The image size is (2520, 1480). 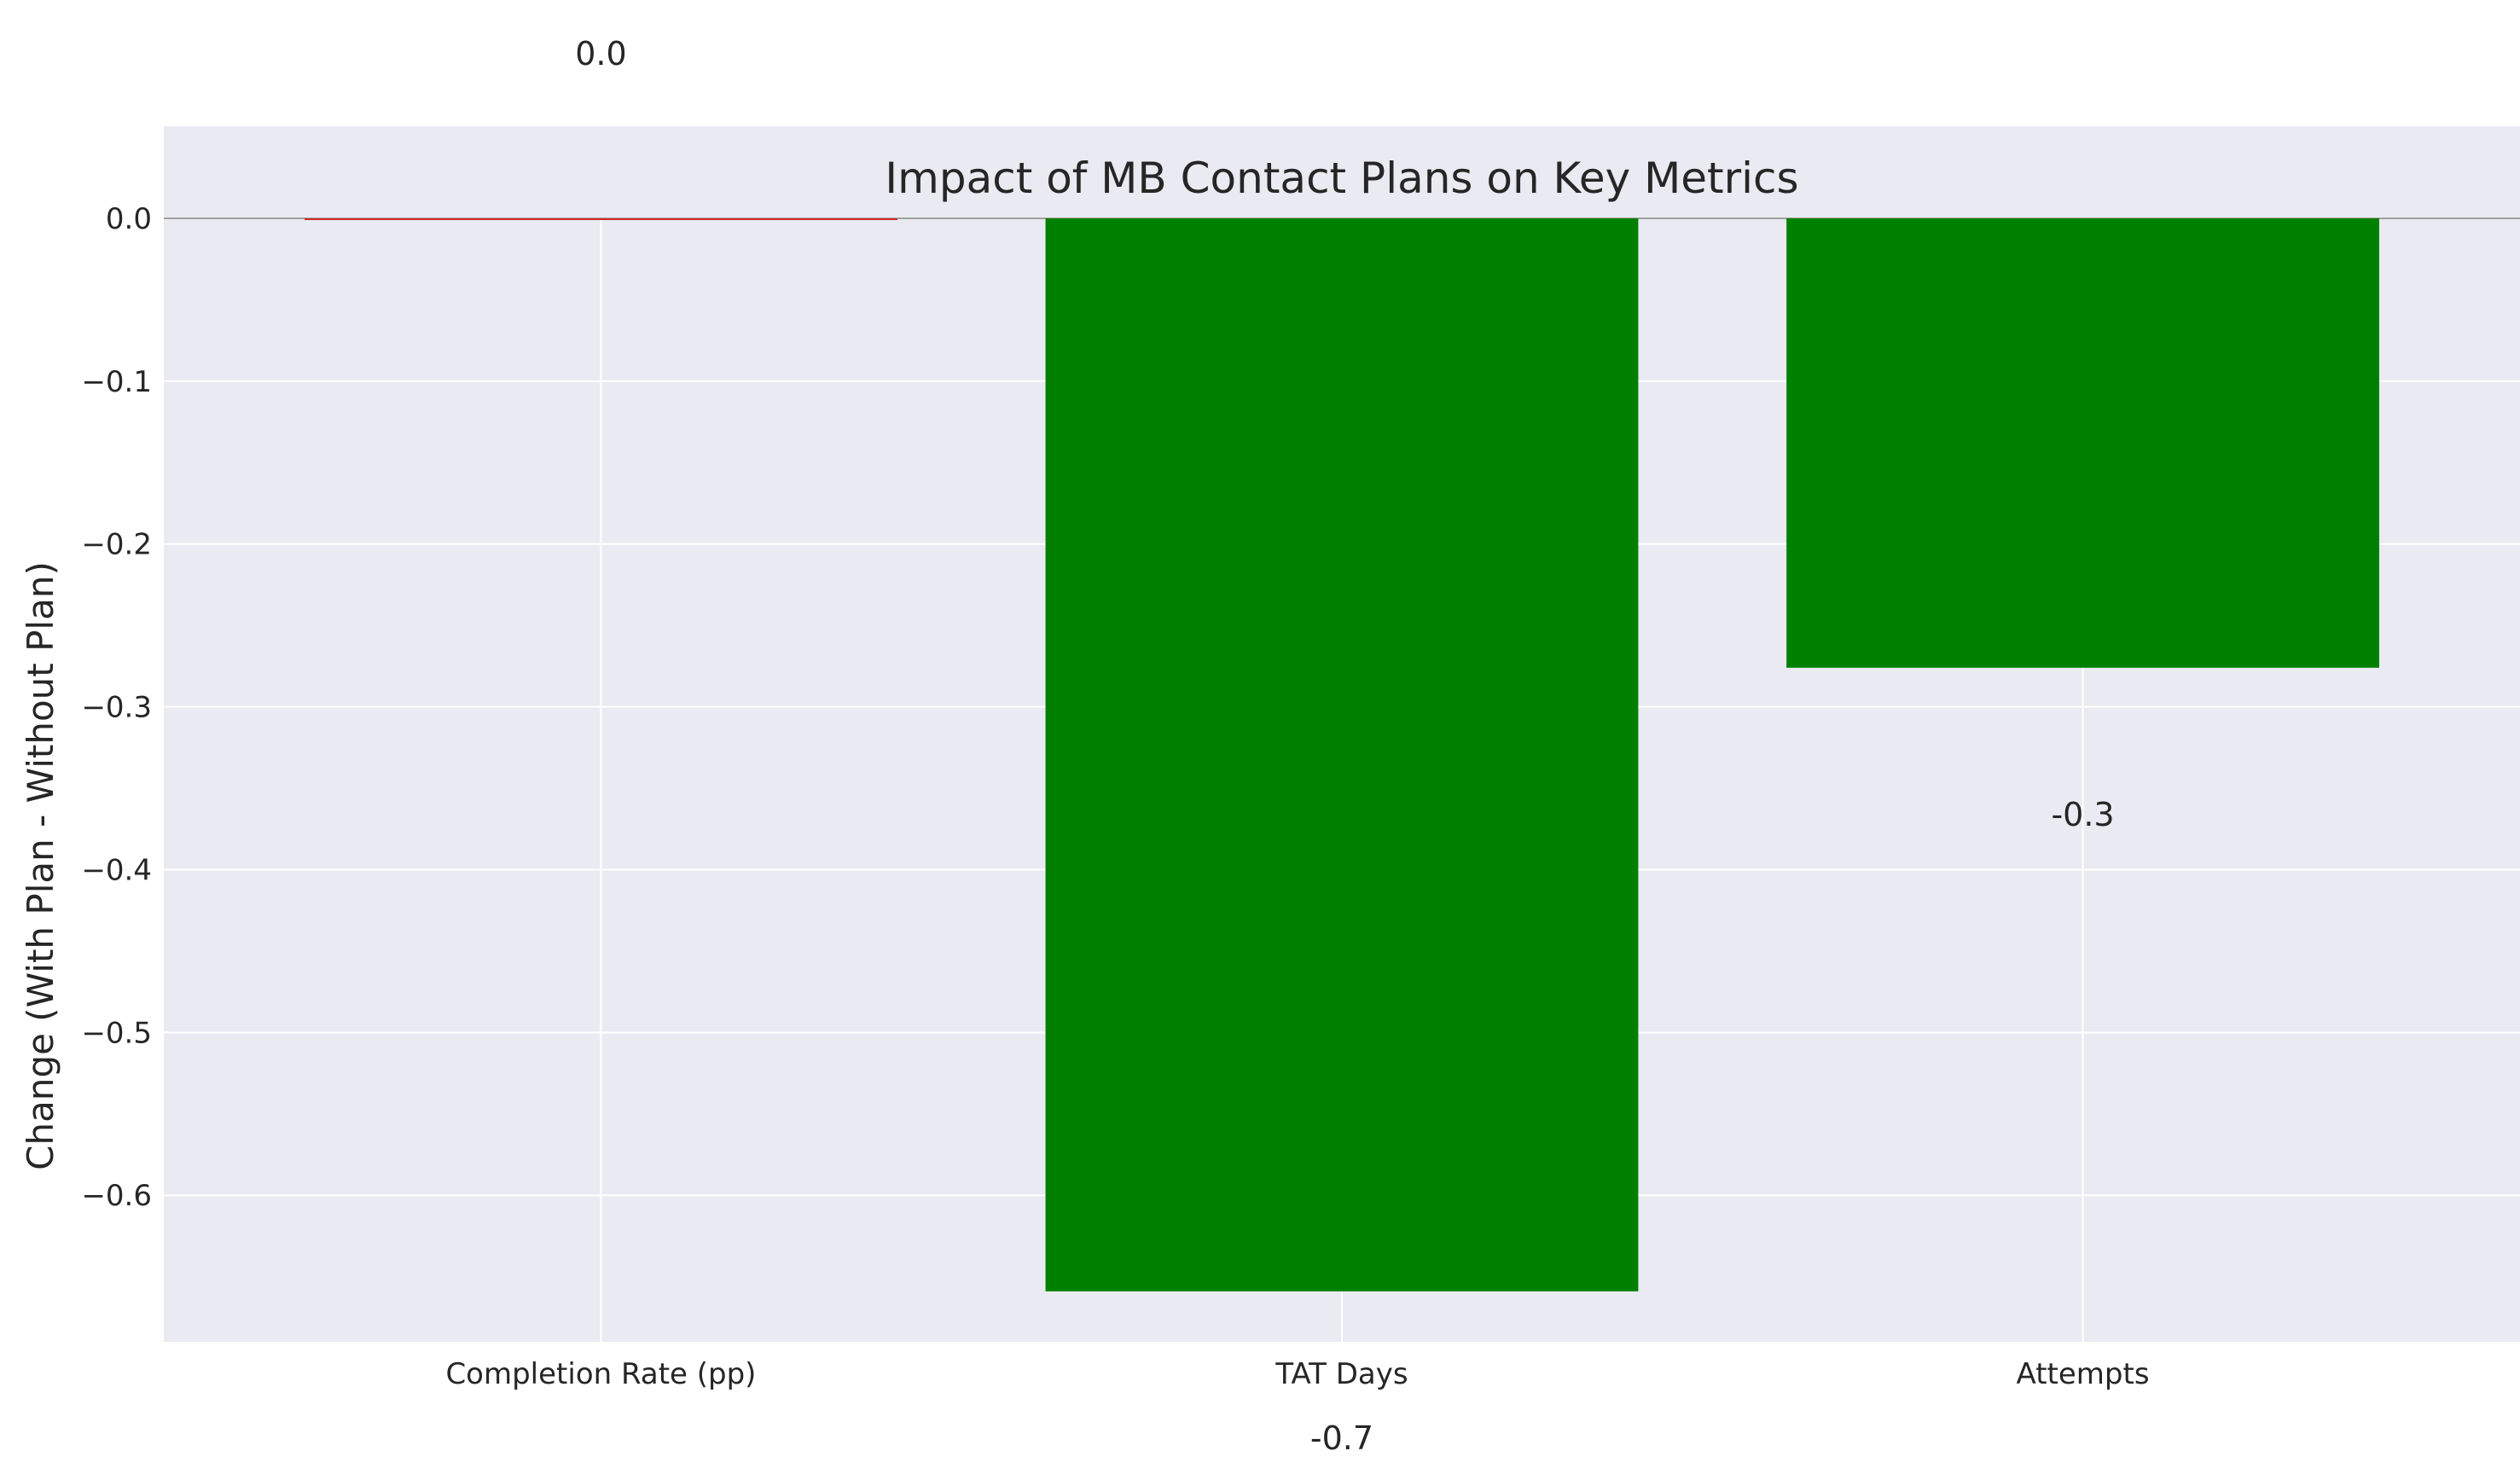 I want to click on y-tick-label: 0.0, so click(x=129, y=219).